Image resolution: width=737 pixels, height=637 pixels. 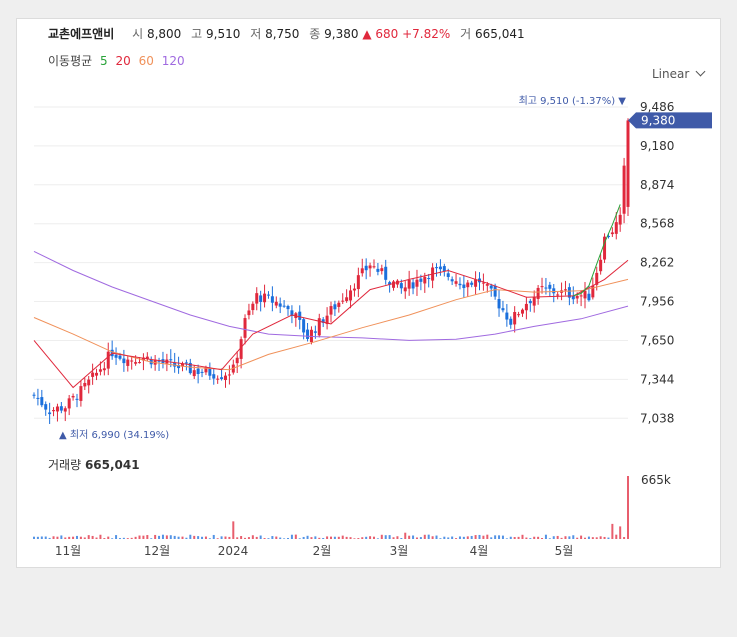 I want to click on volume-panel-title: 거래량 665,041, so click(x=94, y=464).